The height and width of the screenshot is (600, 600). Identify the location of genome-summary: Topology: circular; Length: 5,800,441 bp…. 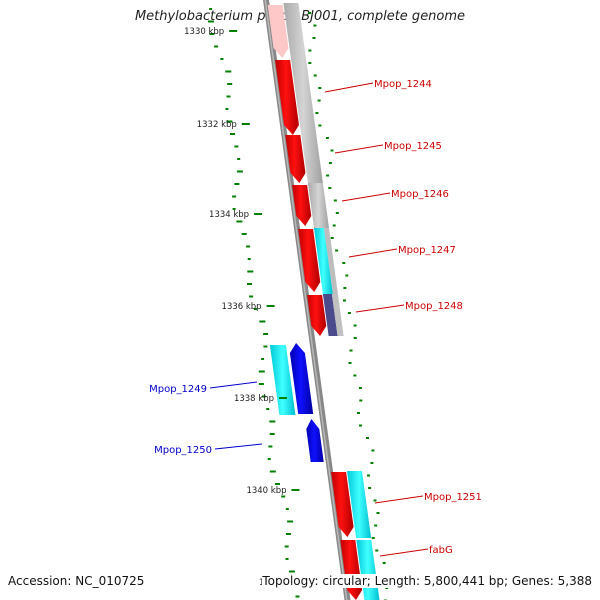
(427, 581).